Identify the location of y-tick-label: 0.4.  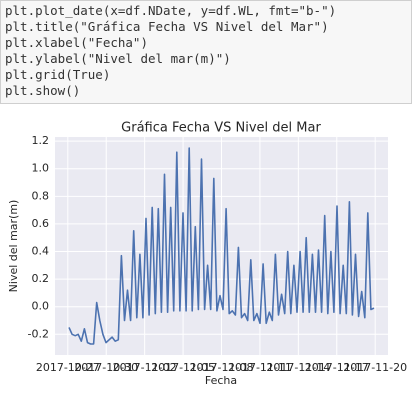
(41, 251).